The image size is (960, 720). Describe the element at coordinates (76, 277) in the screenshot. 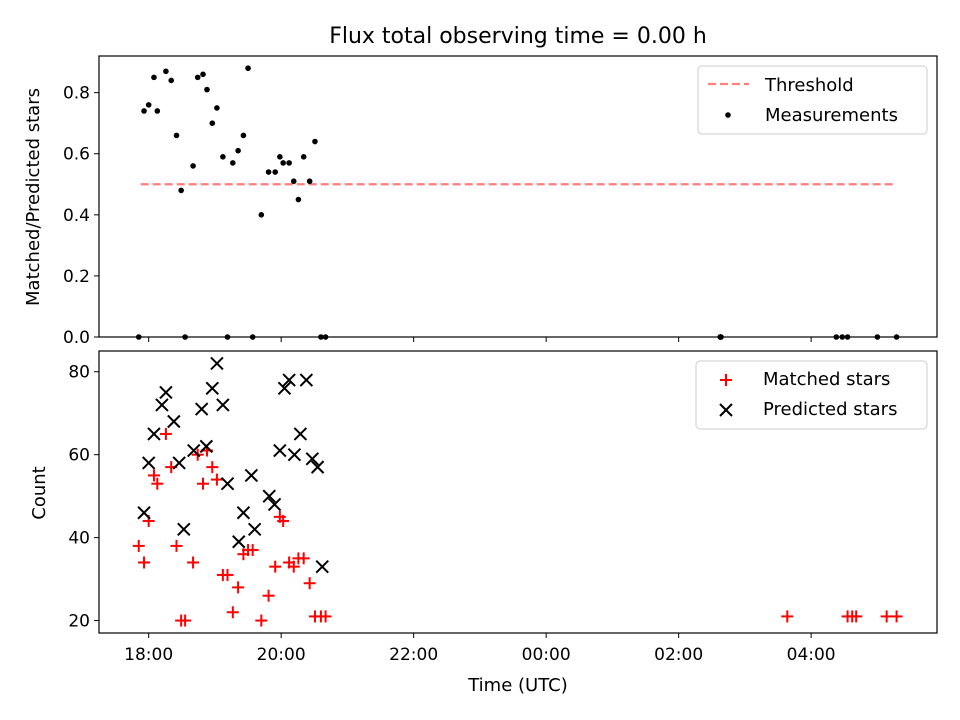

I see `top-ytick-label: 0.2` at that location.